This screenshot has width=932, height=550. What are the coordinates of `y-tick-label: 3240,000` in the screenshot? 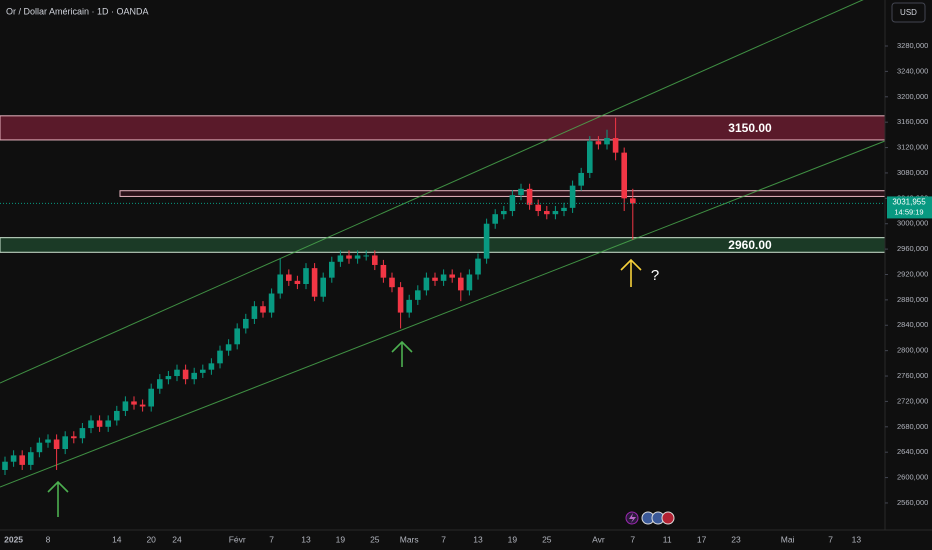 It's located at (912, 70).